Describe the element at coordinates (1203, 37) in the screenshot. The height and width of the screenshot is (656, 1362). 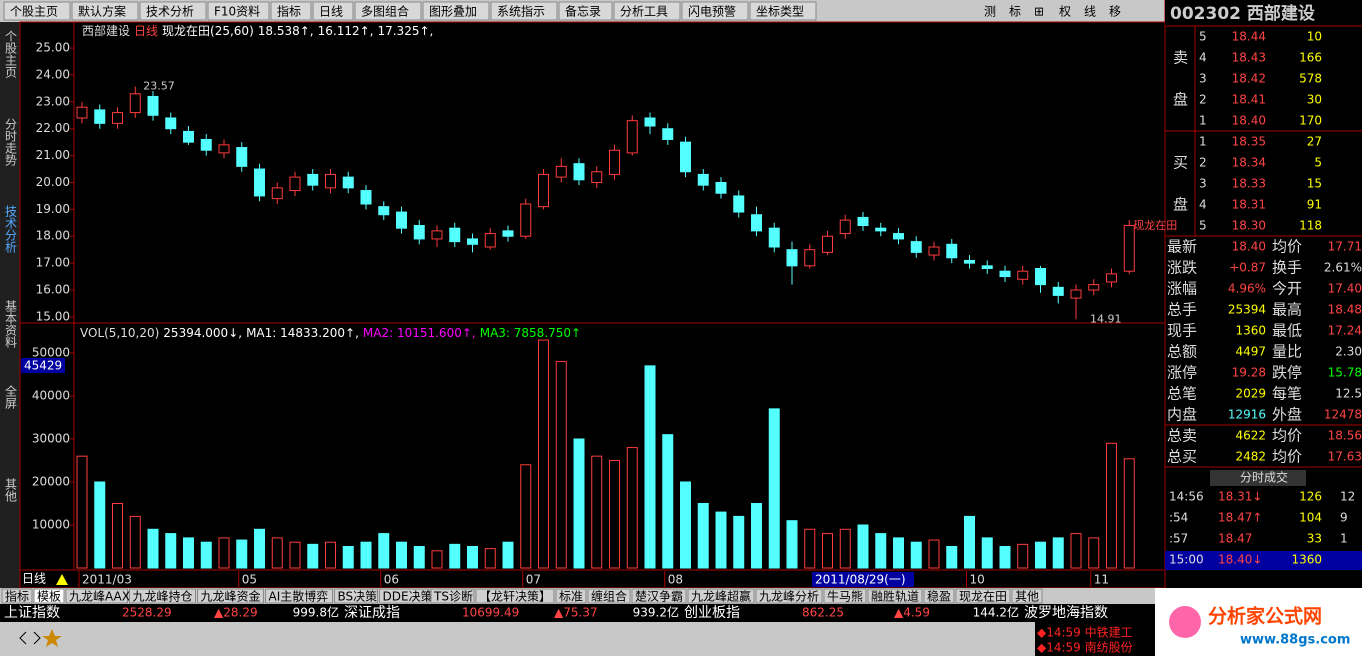
I see `book-level: 5` at that location.